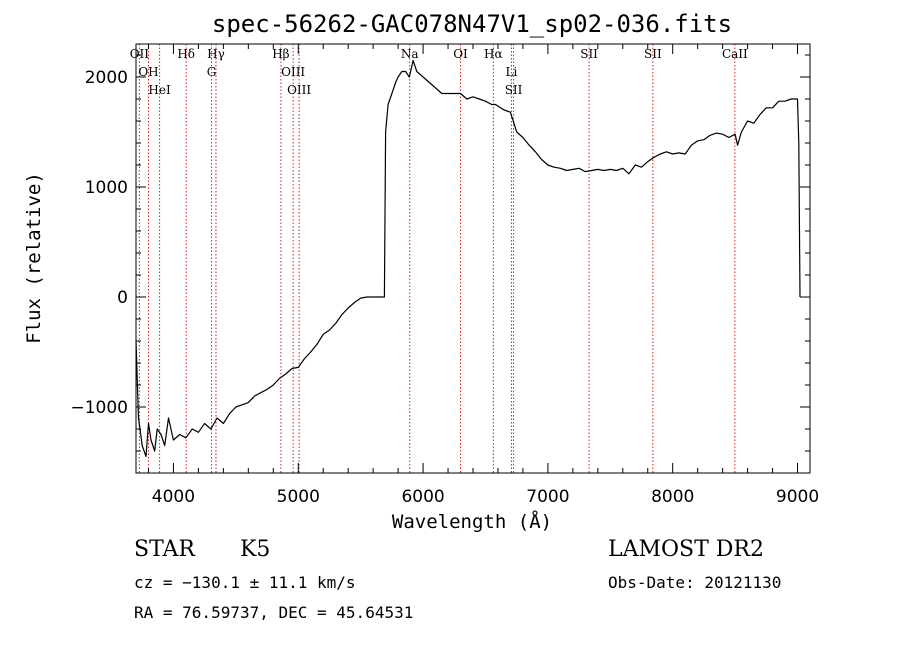 The width and height of the screenshot is (900, 649). What do you see at coordinates (797, 497) in the screenshot?
I see `x-tick-label: 9000` at bounding box center [797, 497].